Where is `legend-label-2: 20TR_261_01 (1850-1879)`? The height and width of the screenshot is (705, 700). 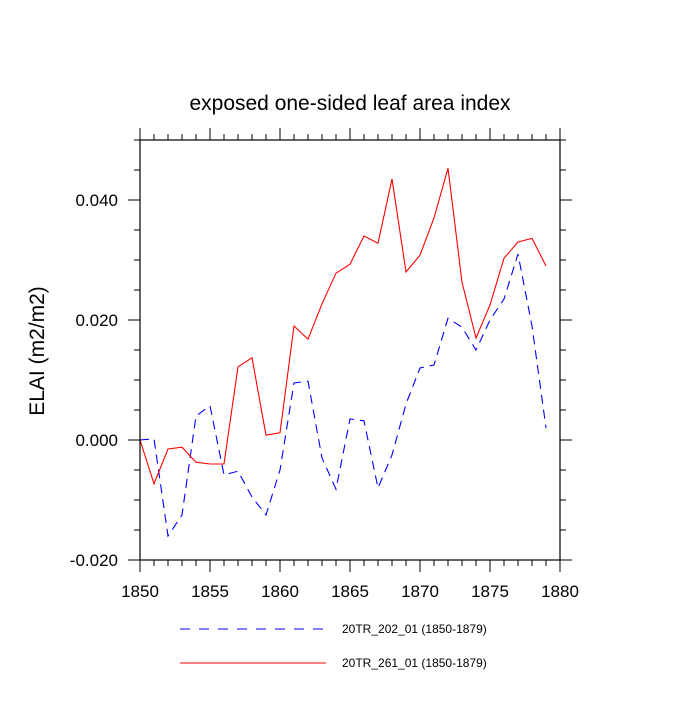 legend-label-2: 20TR_261_01 (1850-1879) is located at coordinates (414, 663).